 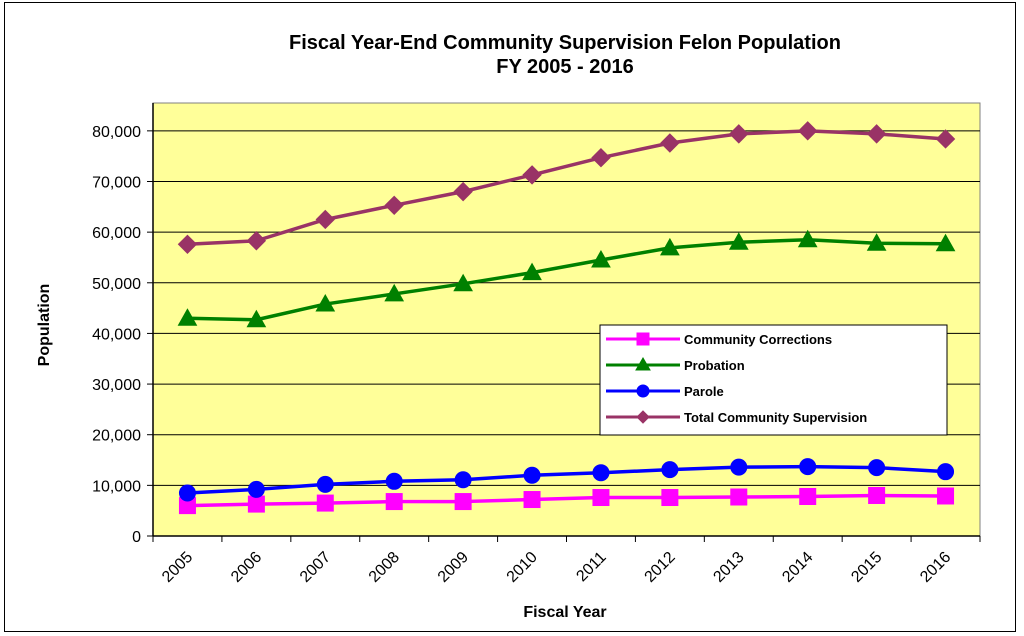 I want to click on legend-item-total-community-supervision: Total Community Supervision, so click(x=736, y=417).